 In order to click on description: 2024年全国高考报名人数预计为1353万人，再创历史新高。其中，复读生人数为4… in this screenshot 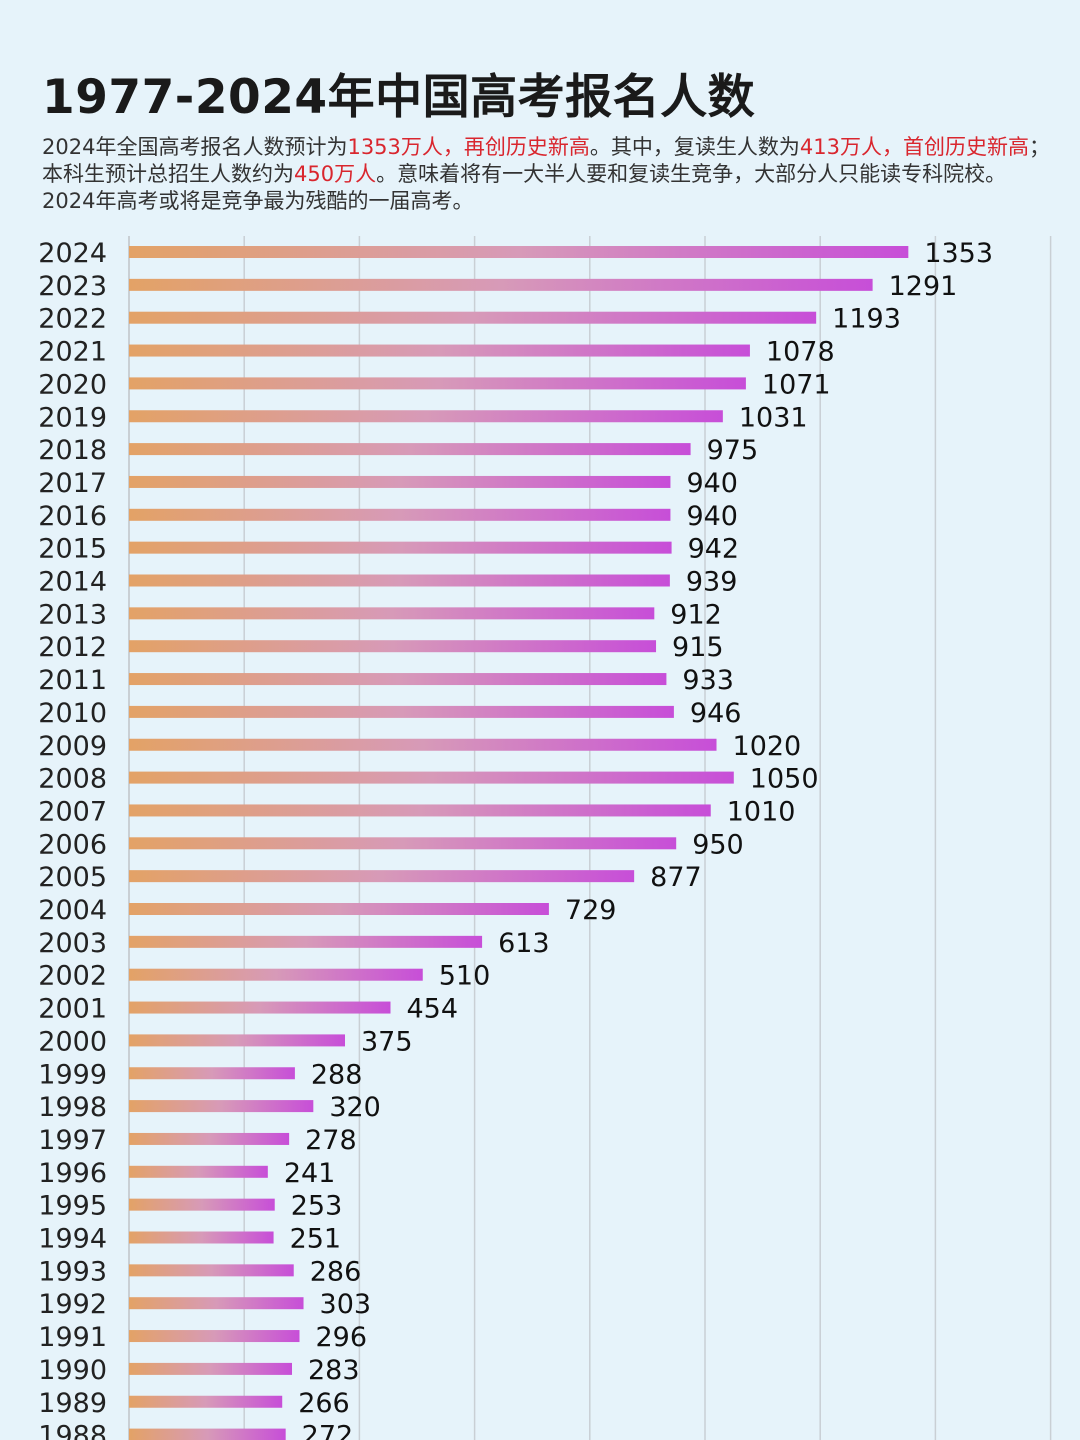, I will do `click(547, 174)`.